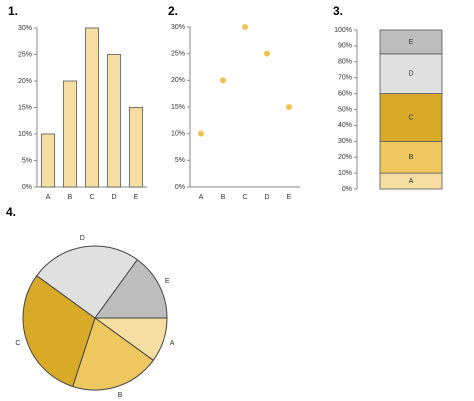 The width and height of the screenshot is (474, 401). I want to click on y-tick-label: 100%, so click(343, 30).